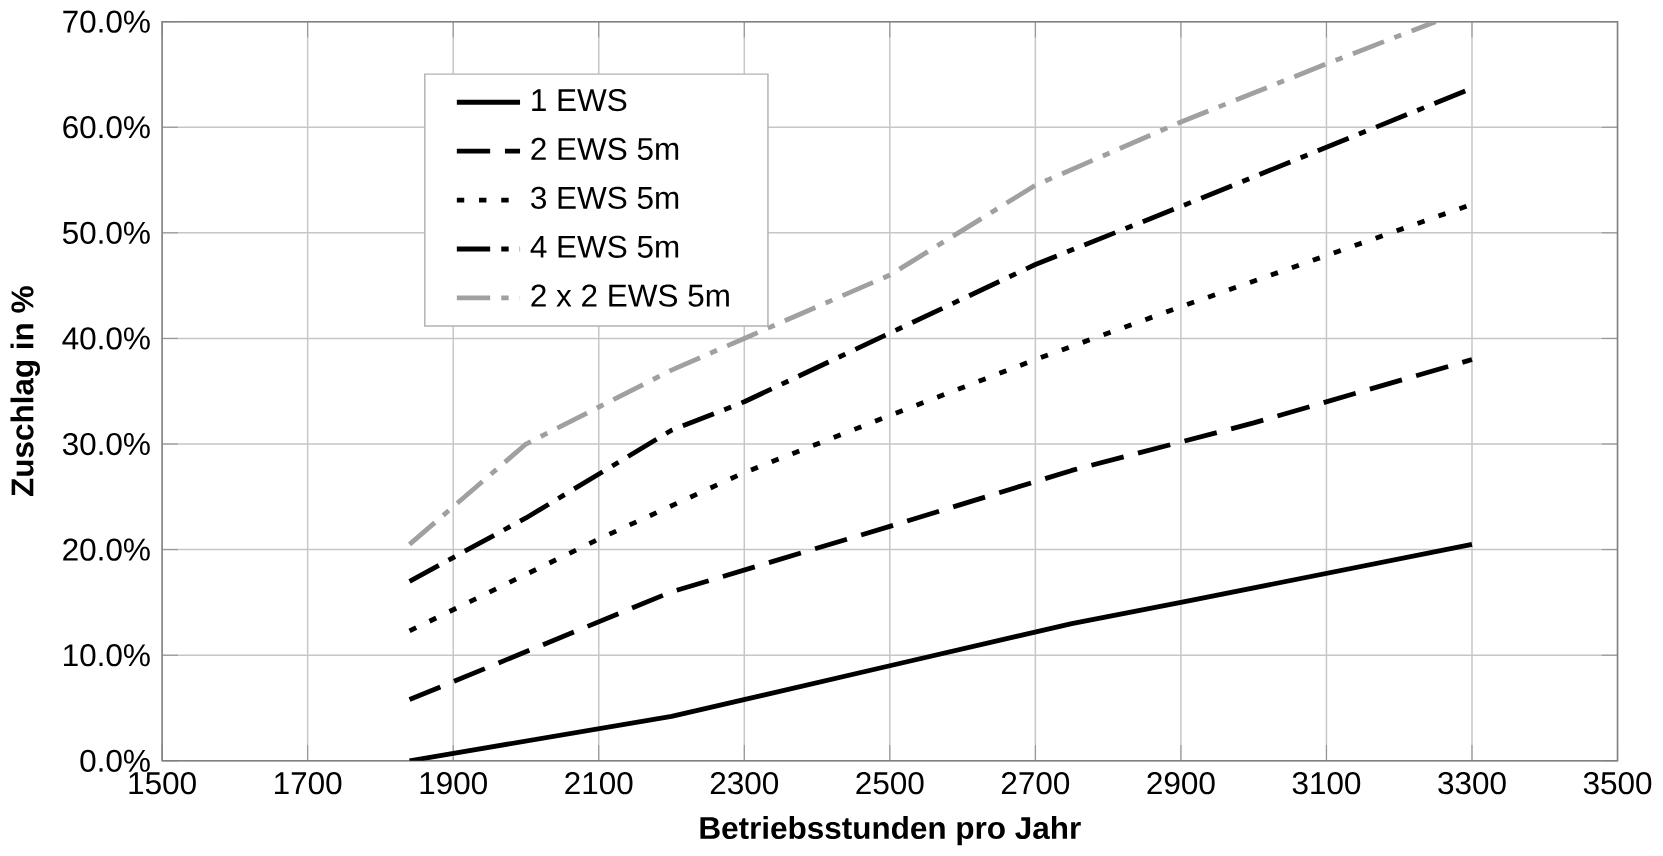 Image resolution: width=1663 pixels, height=856 pixels. I want to click on legend-label: 4 EWS 5m, so click(604, 246).